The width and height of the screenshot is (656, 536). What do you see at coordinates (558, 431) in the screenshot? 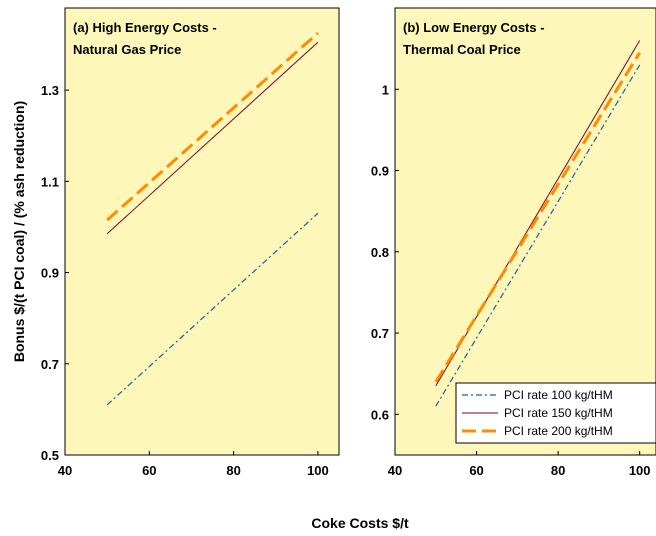
I see `legend-label: PCI rate 200 kg/tHM` at bounding box center [558, 431].